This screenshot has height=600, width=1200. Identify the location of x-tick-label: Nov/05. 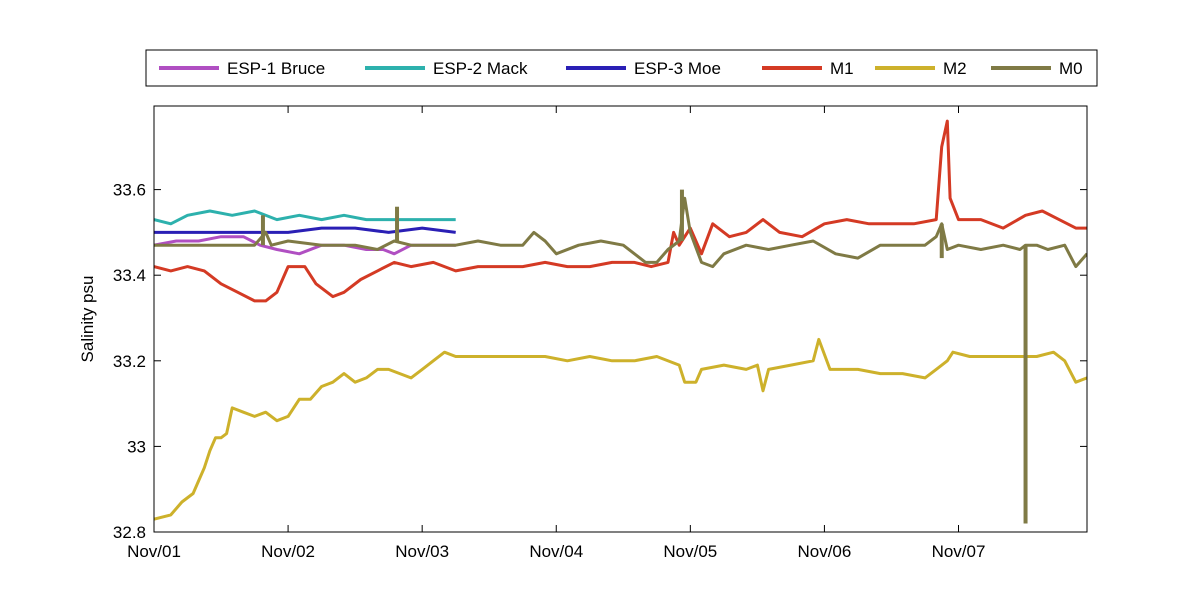
(690, 551).